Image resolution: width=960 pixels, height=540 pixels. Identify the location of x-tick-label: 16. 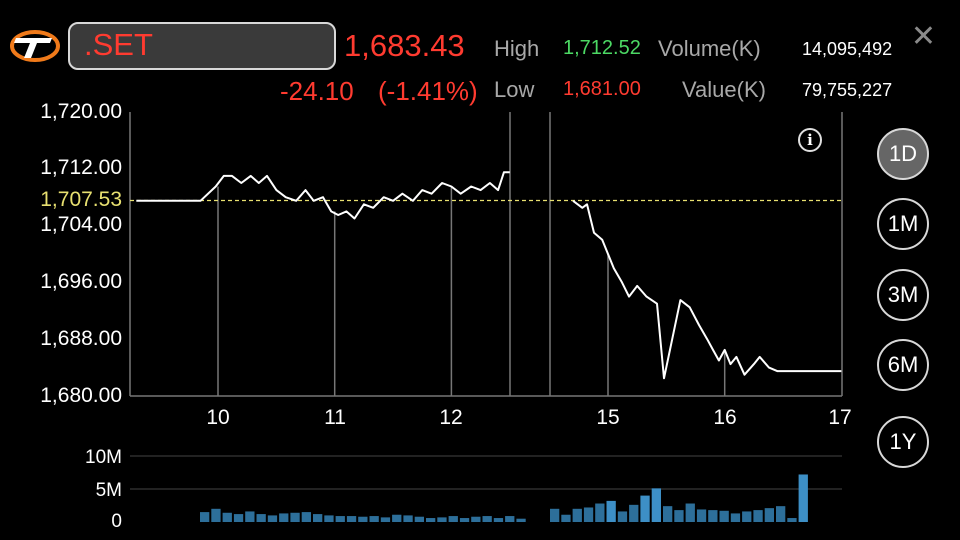
(725, 417).